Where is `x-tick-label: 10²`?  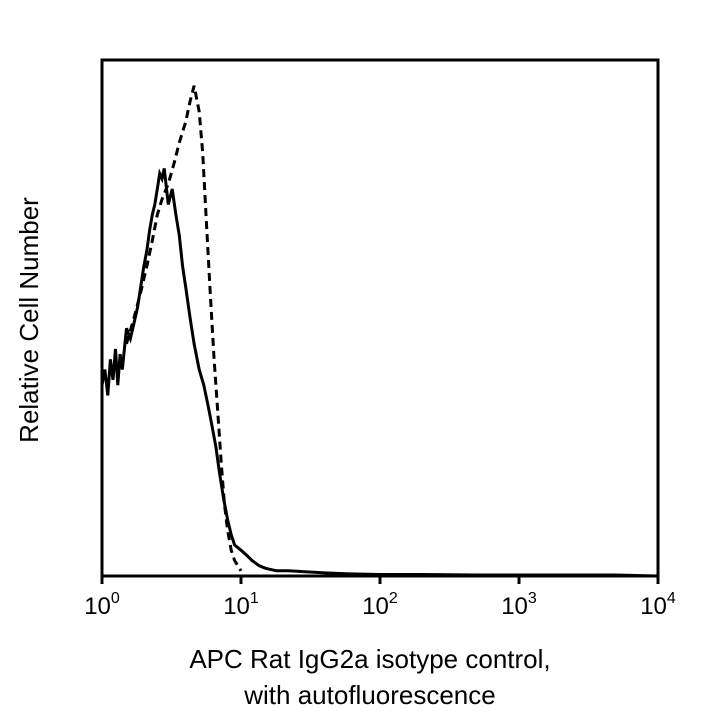 x-tick-label: 10² is located at coordinates (380, 605).